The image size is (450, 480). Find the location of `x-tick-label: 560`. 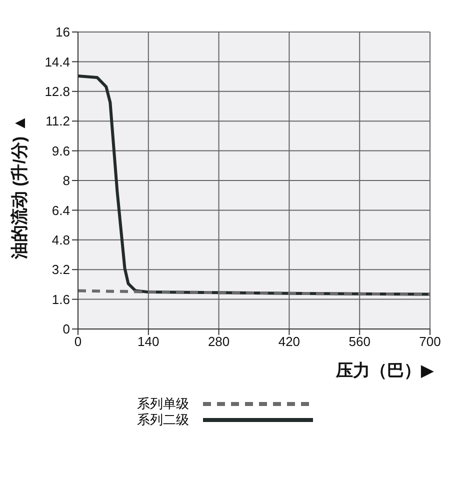

x-tick-label: 560 is located at coordinates (359, 342).